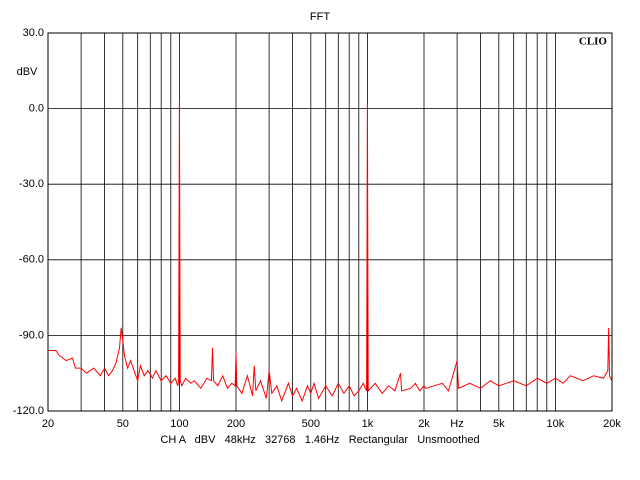  What do you see at coordinates (311, 424) in the screenshot?
I see `x-tick-label: 500` at bounding box center [311, 424].